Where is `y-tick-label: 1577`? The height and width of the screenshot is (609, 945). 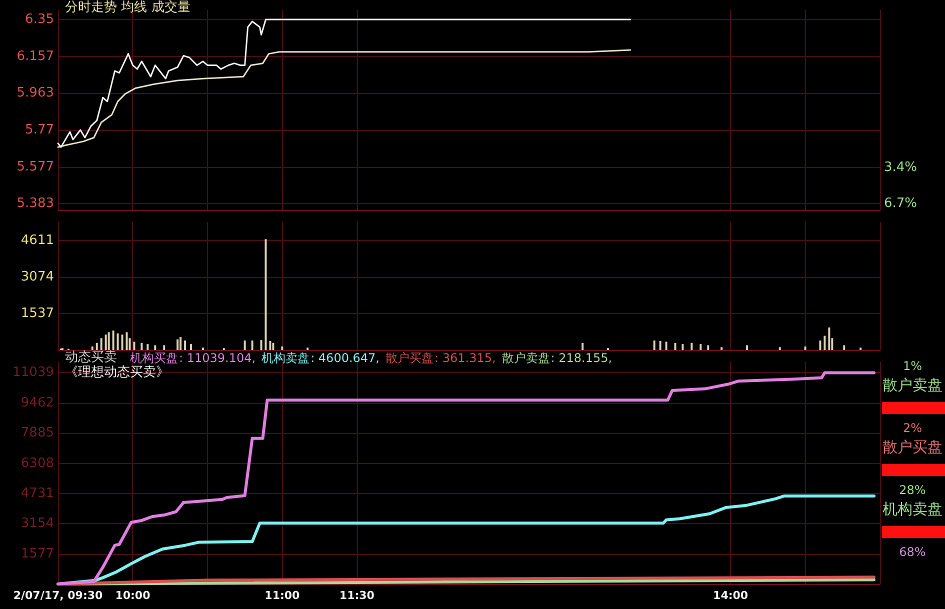
y-tick-label: 1577 is located at coordinates (37, 554).